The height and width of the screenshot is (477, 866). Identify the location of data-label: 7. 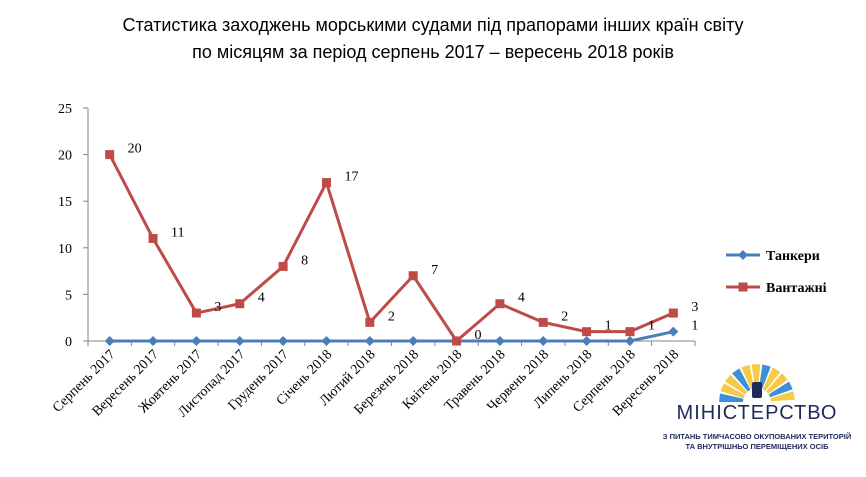
(434, 270).